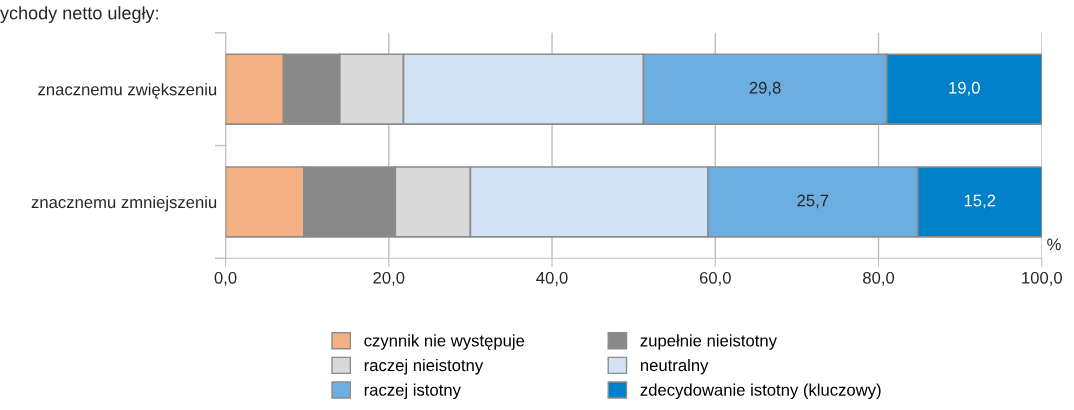 The image size is (1074, 410). Describe the element at coordinates (389, 278) in the screenshot. I see `x-tick-label: 20,0` at that location.